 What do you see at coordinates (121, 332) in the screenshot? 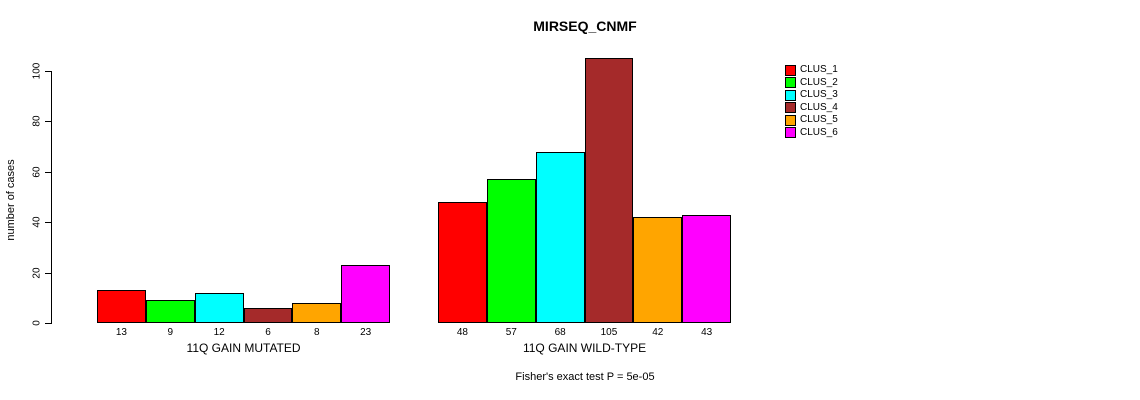
I see `bar-value-label: 13` at bounding box center [121, 332].